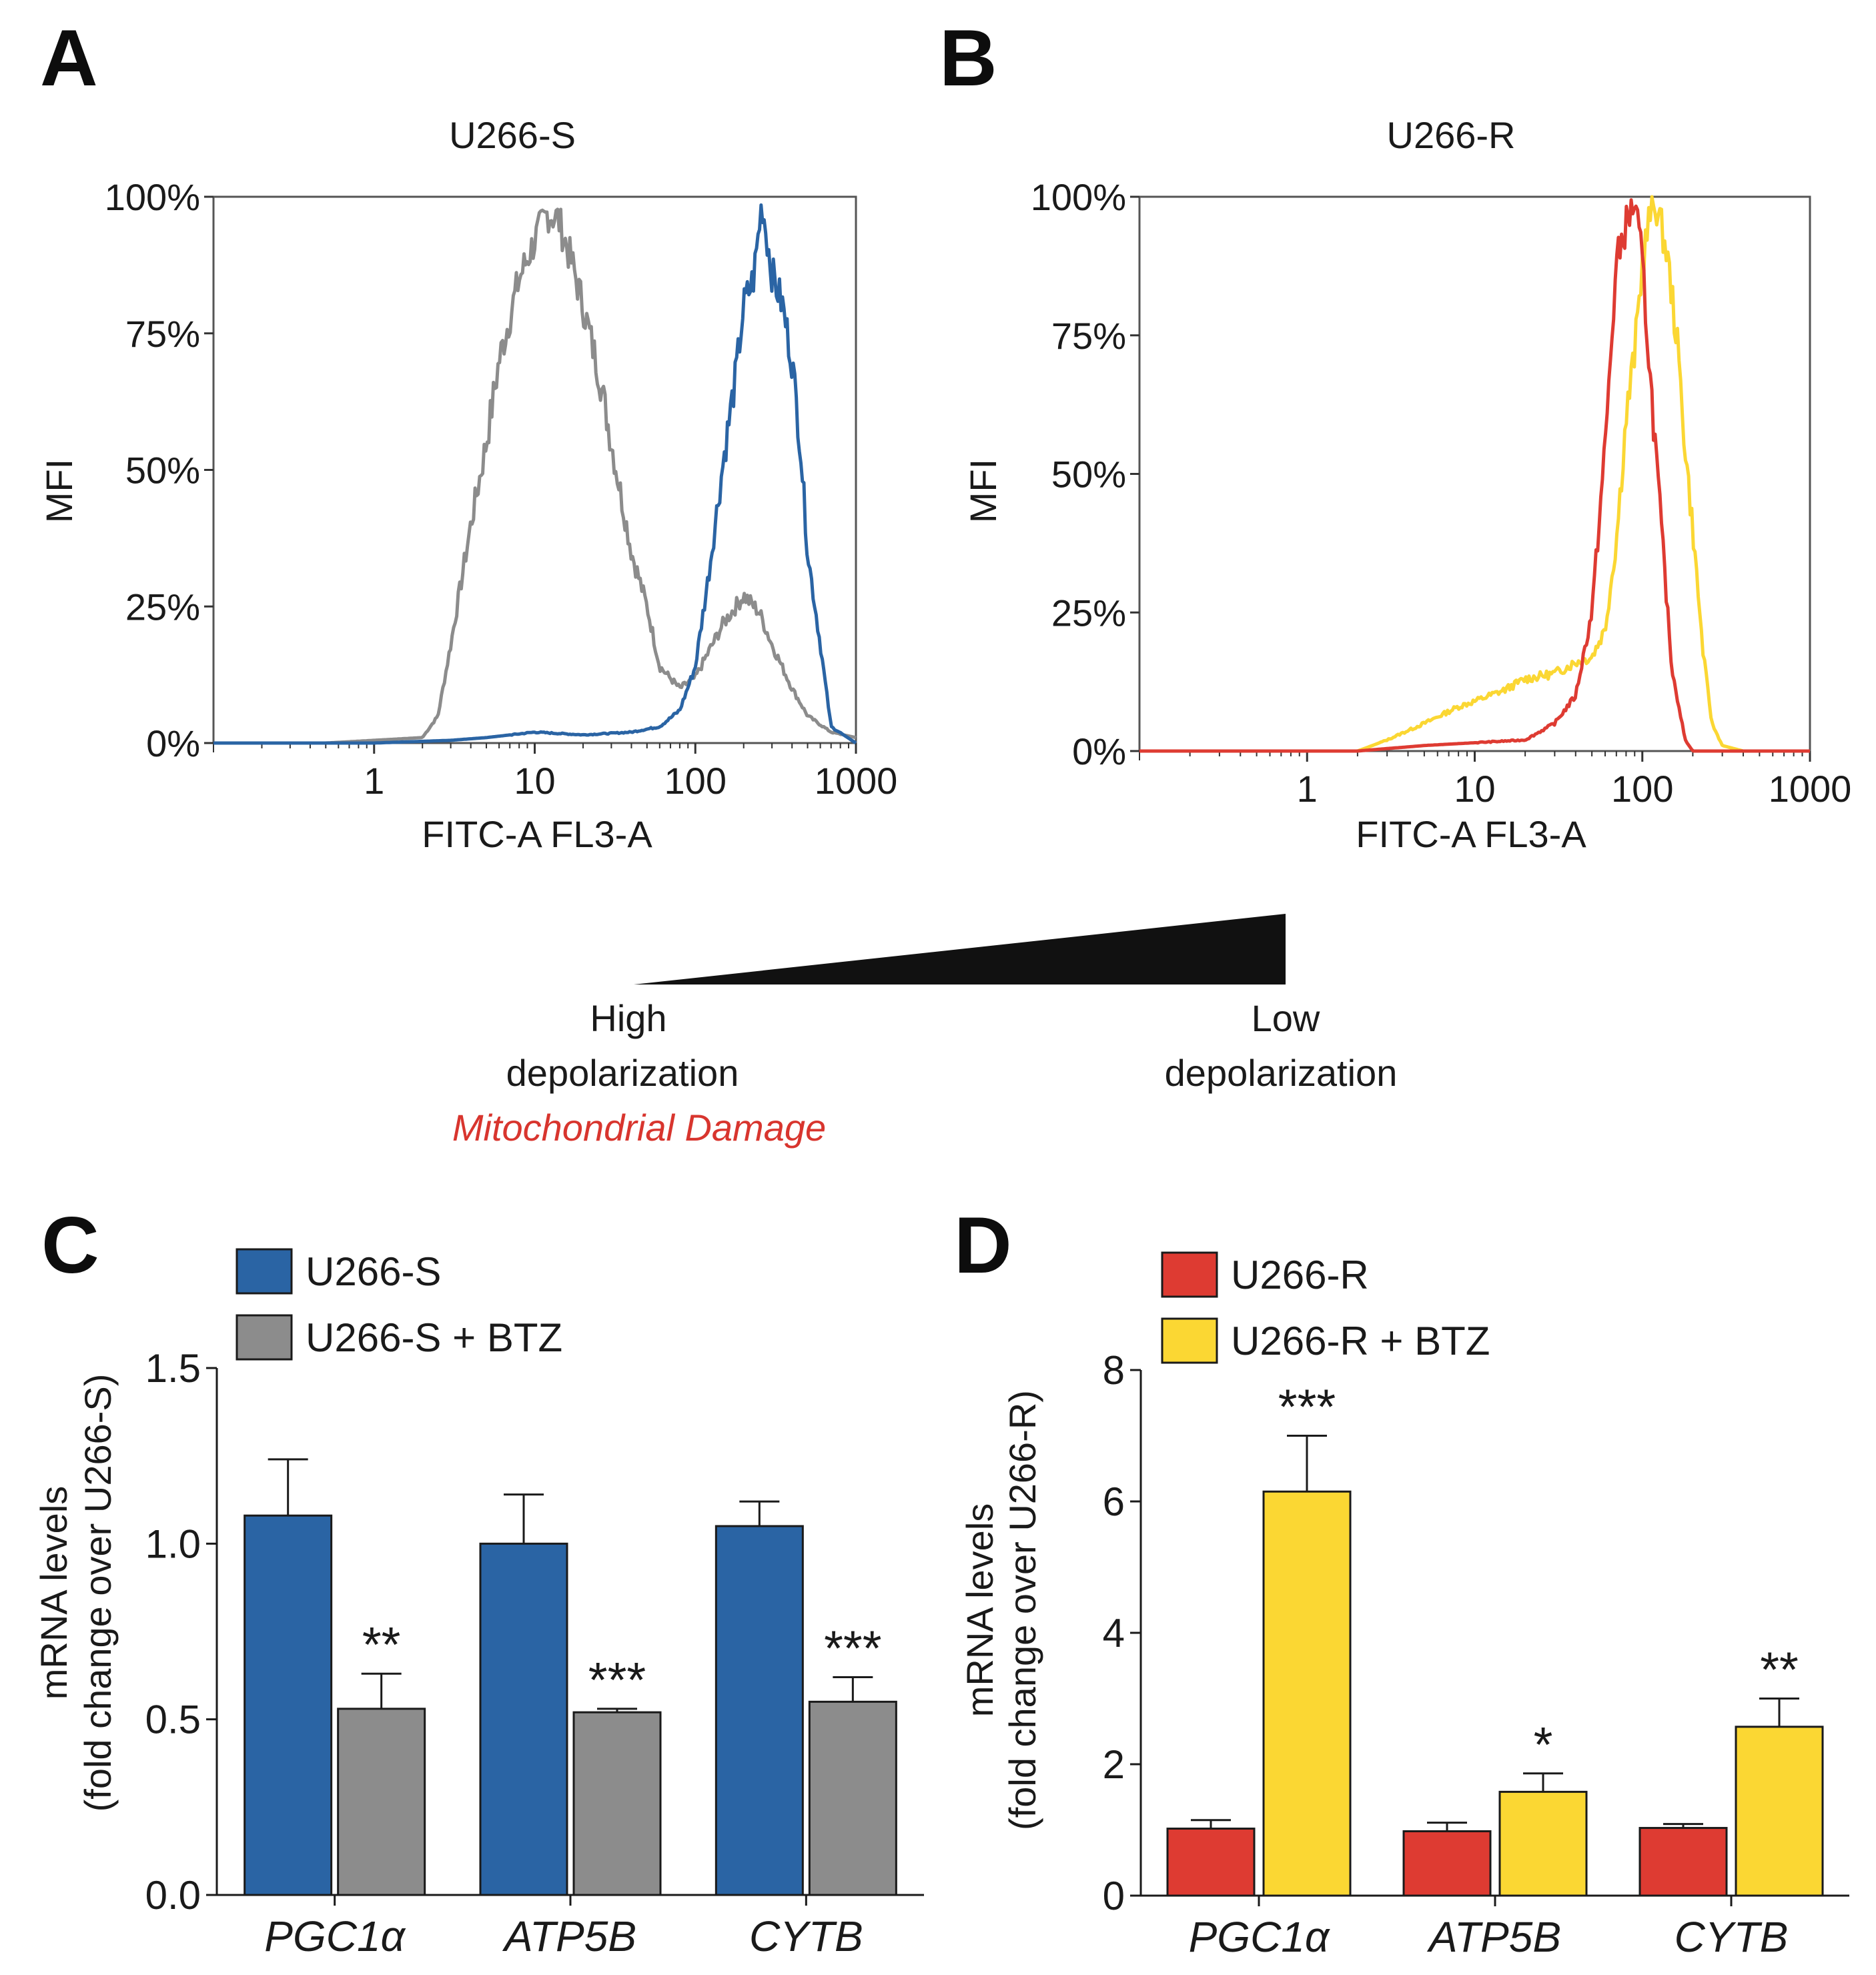 The height and width of the screenshot is (1975, 1876). What do you see at coordinates (54, 1593) in the screenshot?
I see `panel-c-ylabel-line1: mRNA levels` at bounding box center [54, 1593].